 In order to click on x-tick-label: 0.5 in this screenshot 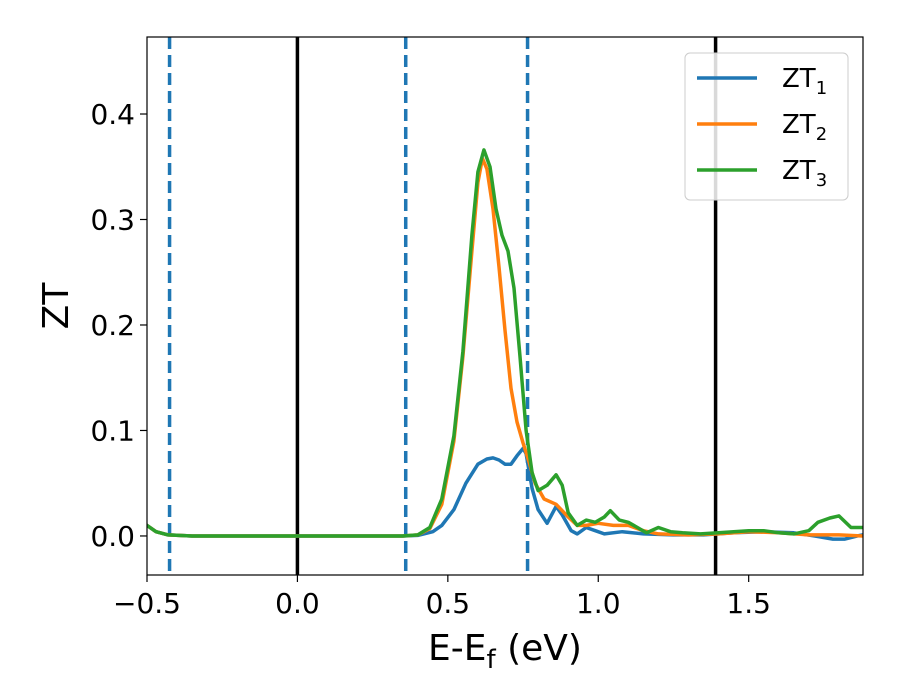, I will do `click(448, 603)`.